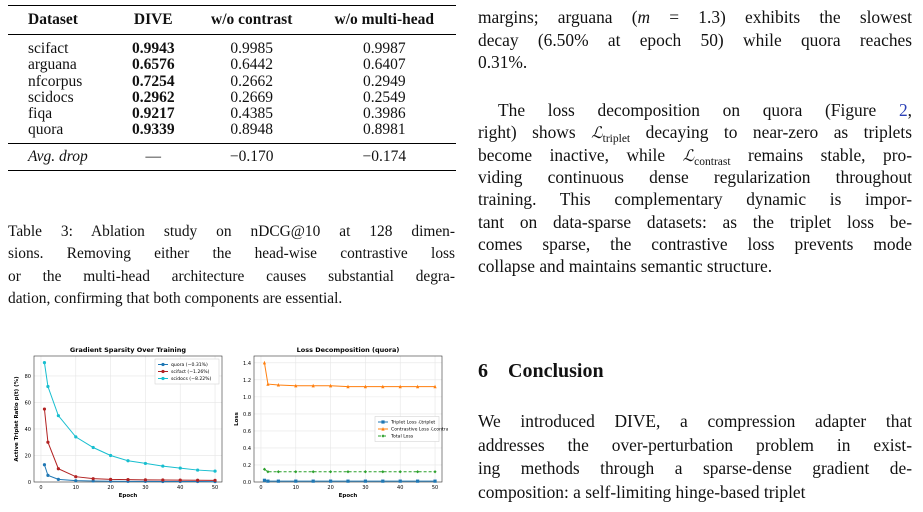  Describe the element at coordinates (247, 415) in the screenshot. I see `y-tick-label: 0.8` at that location.